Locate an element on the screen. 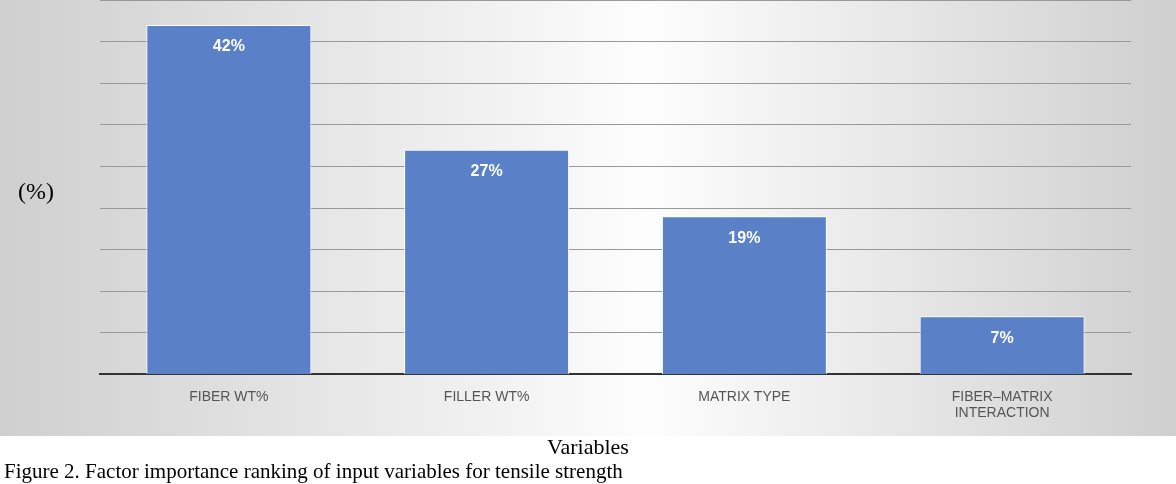 The height and width of the screenshot is (484, 1176). y-axis-title: (%) is located at coordinates (36, 191).